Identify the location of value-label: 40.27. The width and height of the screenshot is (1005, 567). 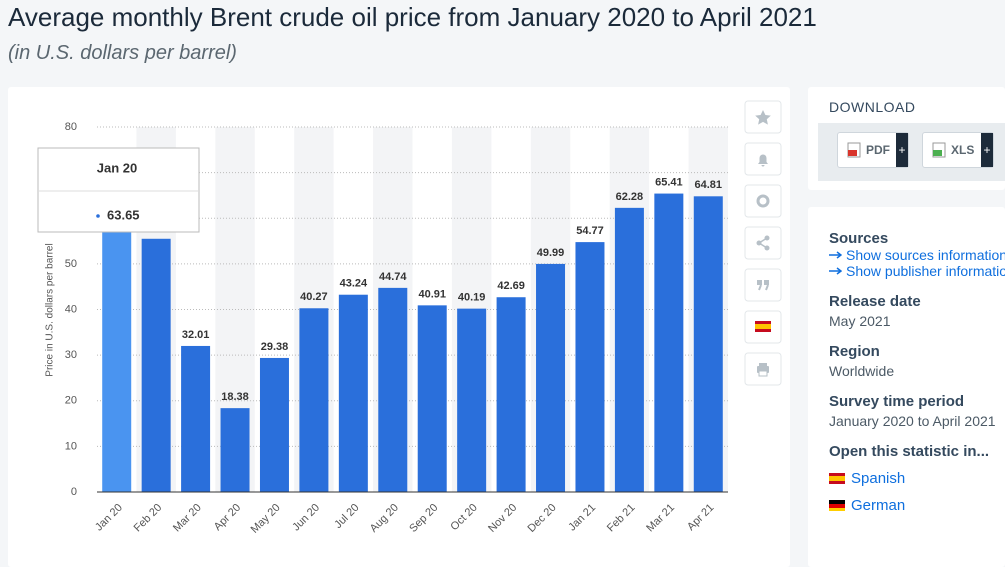
(314, 297).